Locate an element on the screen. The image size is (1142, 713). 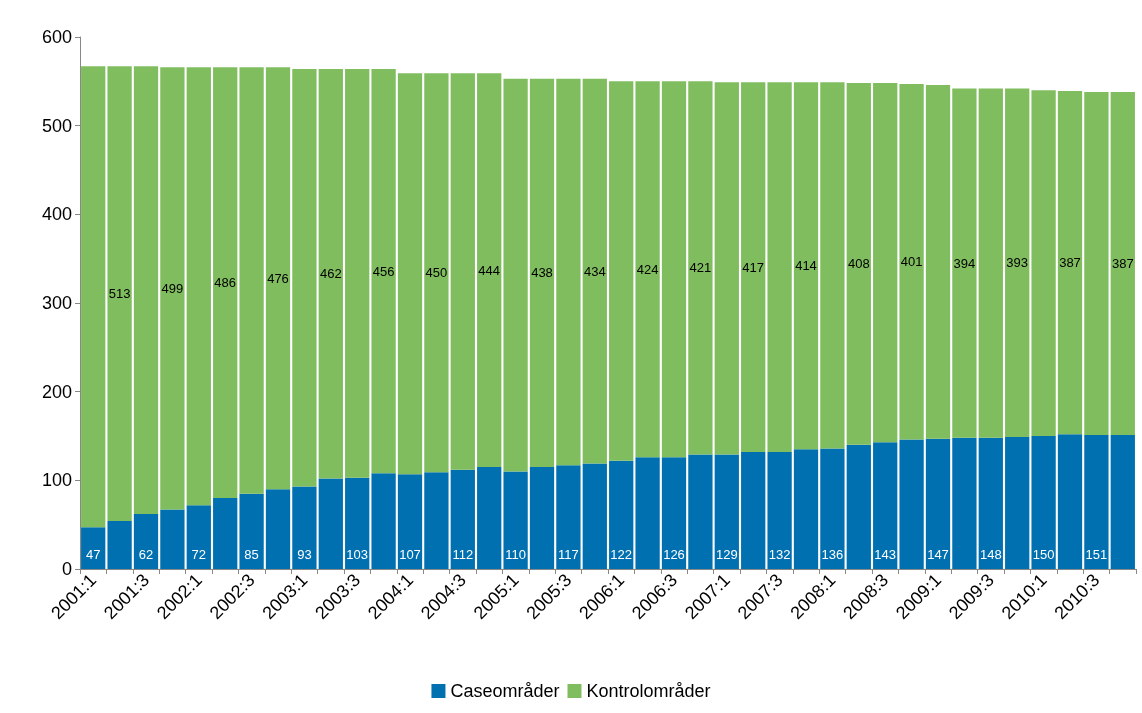
data-label: 132 is located at coordinates (779, 554).